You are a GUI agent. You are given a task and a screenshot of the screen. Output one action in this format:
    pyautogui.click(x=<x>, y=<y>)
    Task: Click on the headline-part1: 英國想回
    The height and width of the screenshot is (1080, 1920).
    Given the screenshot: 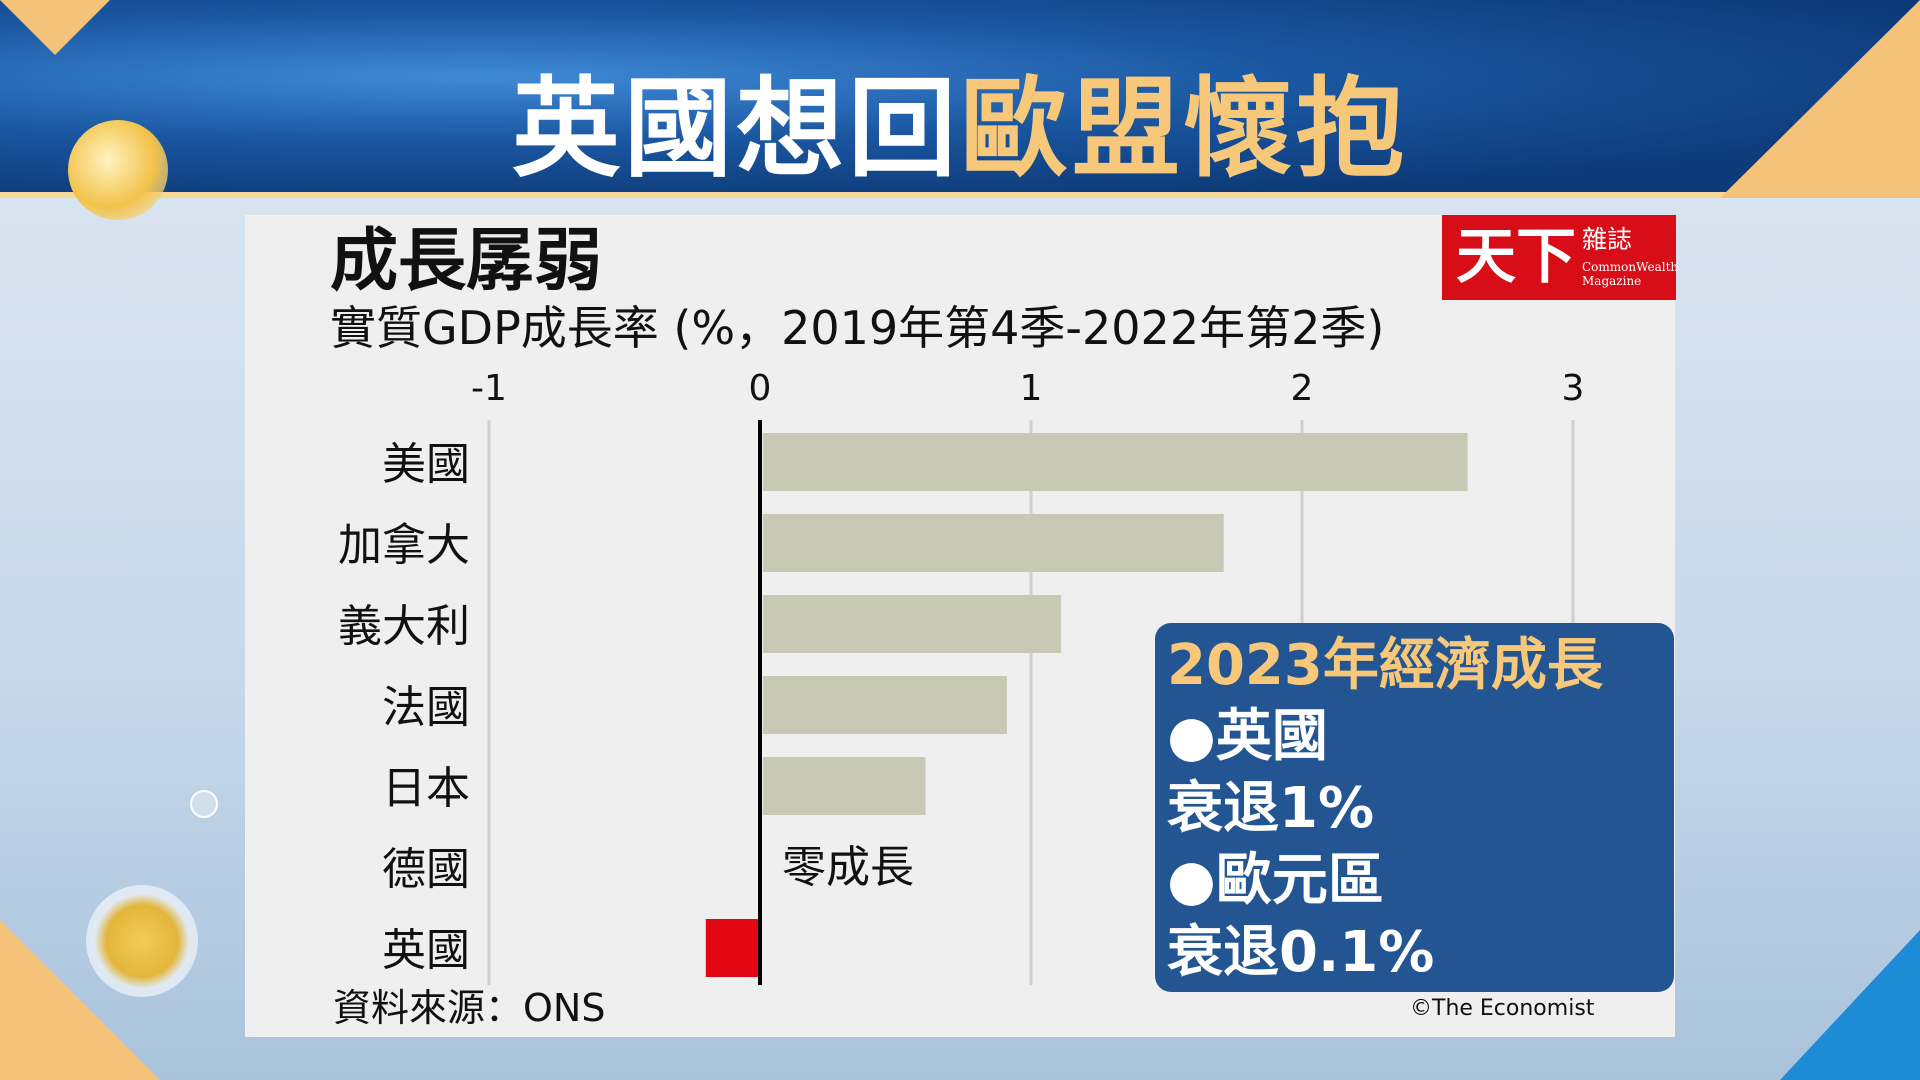 What is the action you would take?
    pyautogui.click(x=735, y=129)
    